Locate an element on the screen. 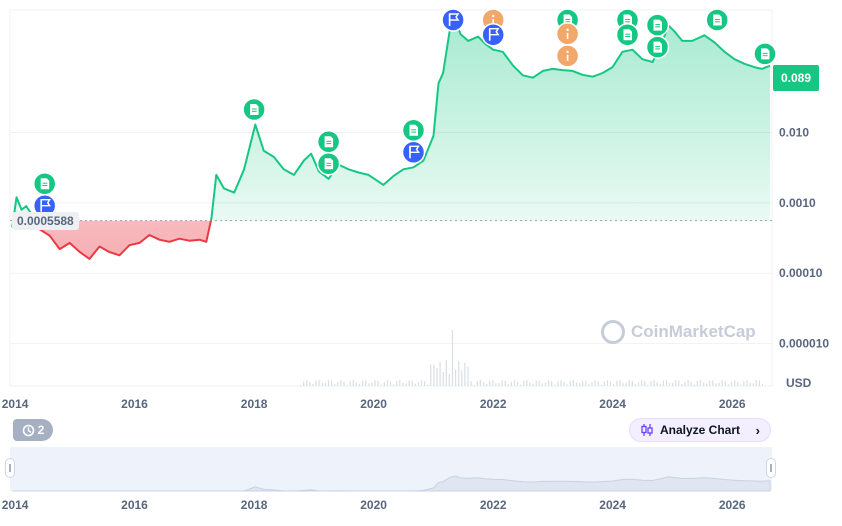 This screenshot has height=526, width=842. y-tick-label: 0.00010 is located at coordinates (801, 273).